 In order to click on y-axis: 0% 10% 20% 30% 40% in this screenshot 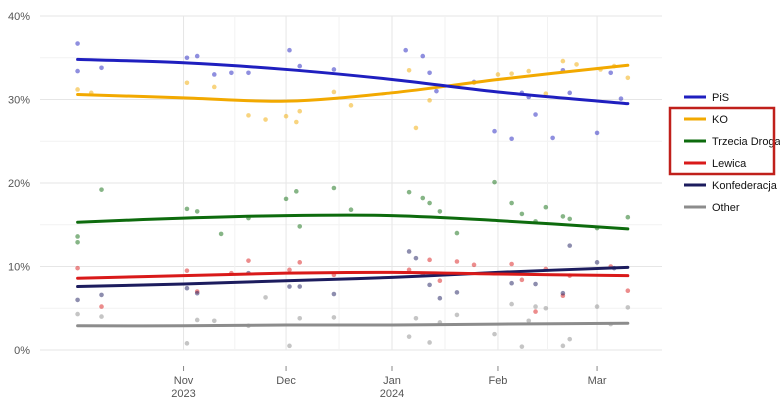, I will do `click(19, 184)`.